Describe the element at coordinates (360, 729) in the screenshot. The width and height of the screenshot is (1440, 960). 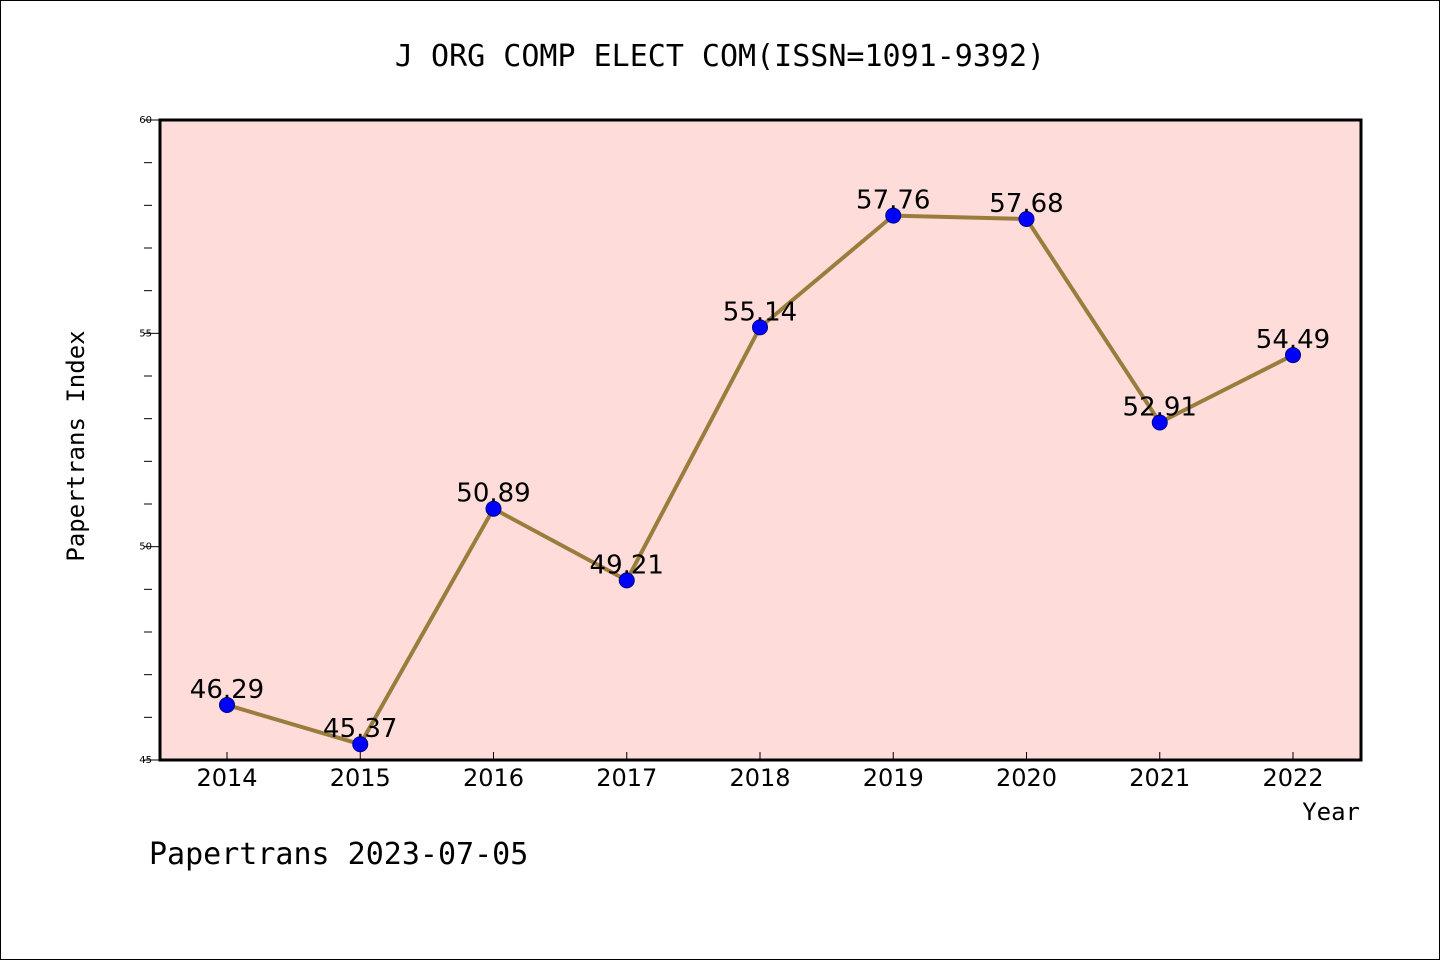
I see `data-point-label: 45.37` at that location.